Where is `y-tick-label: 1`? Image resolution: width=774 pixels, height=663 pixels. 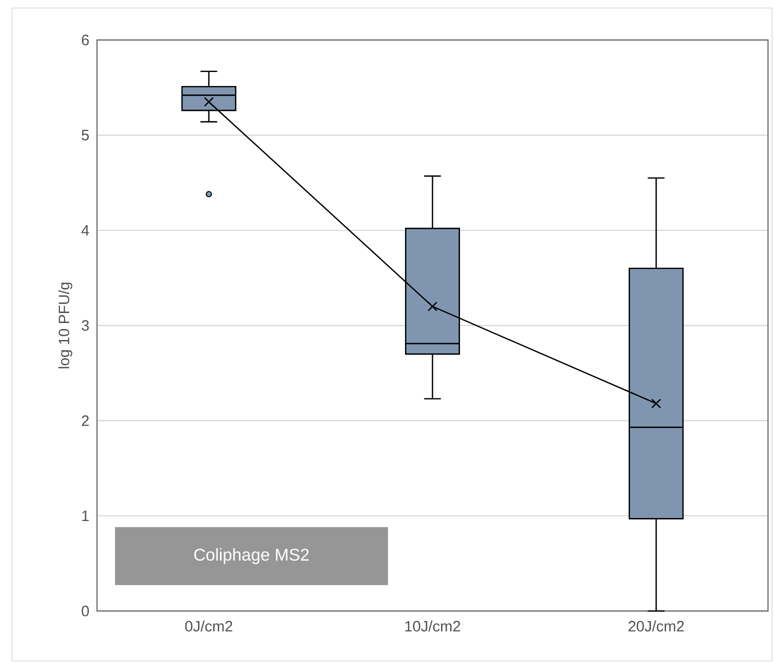
y-tick-label: 1 is located at coordinates (85, 515).